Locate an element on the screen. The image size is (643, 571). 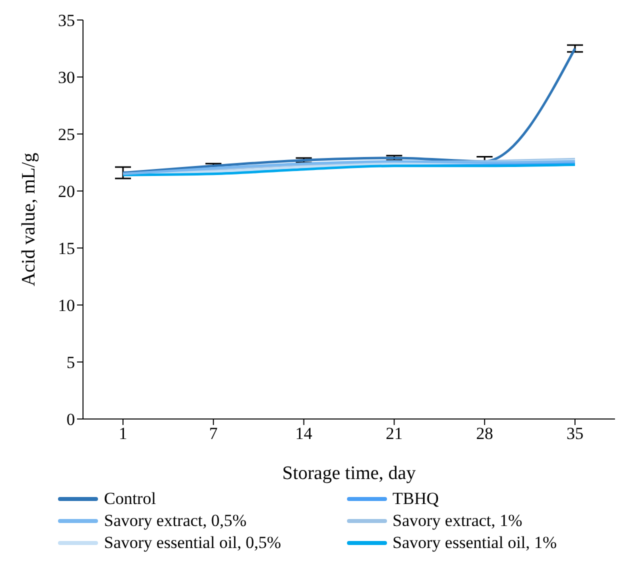
legend-label: TBHQ is located at coordinates (415, 499).